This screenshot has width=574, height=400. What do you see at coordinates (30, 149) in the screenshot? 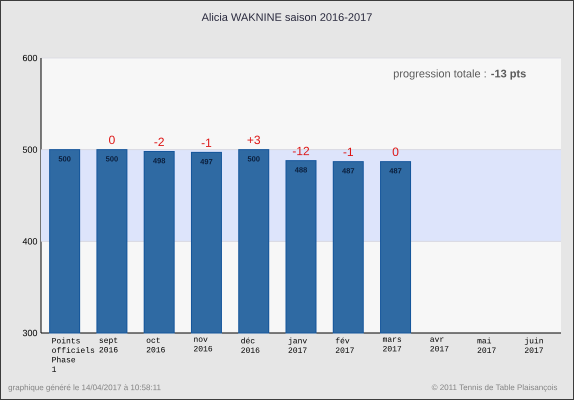
I see `y-tick-label: 500` at bounding box center [30, 149].